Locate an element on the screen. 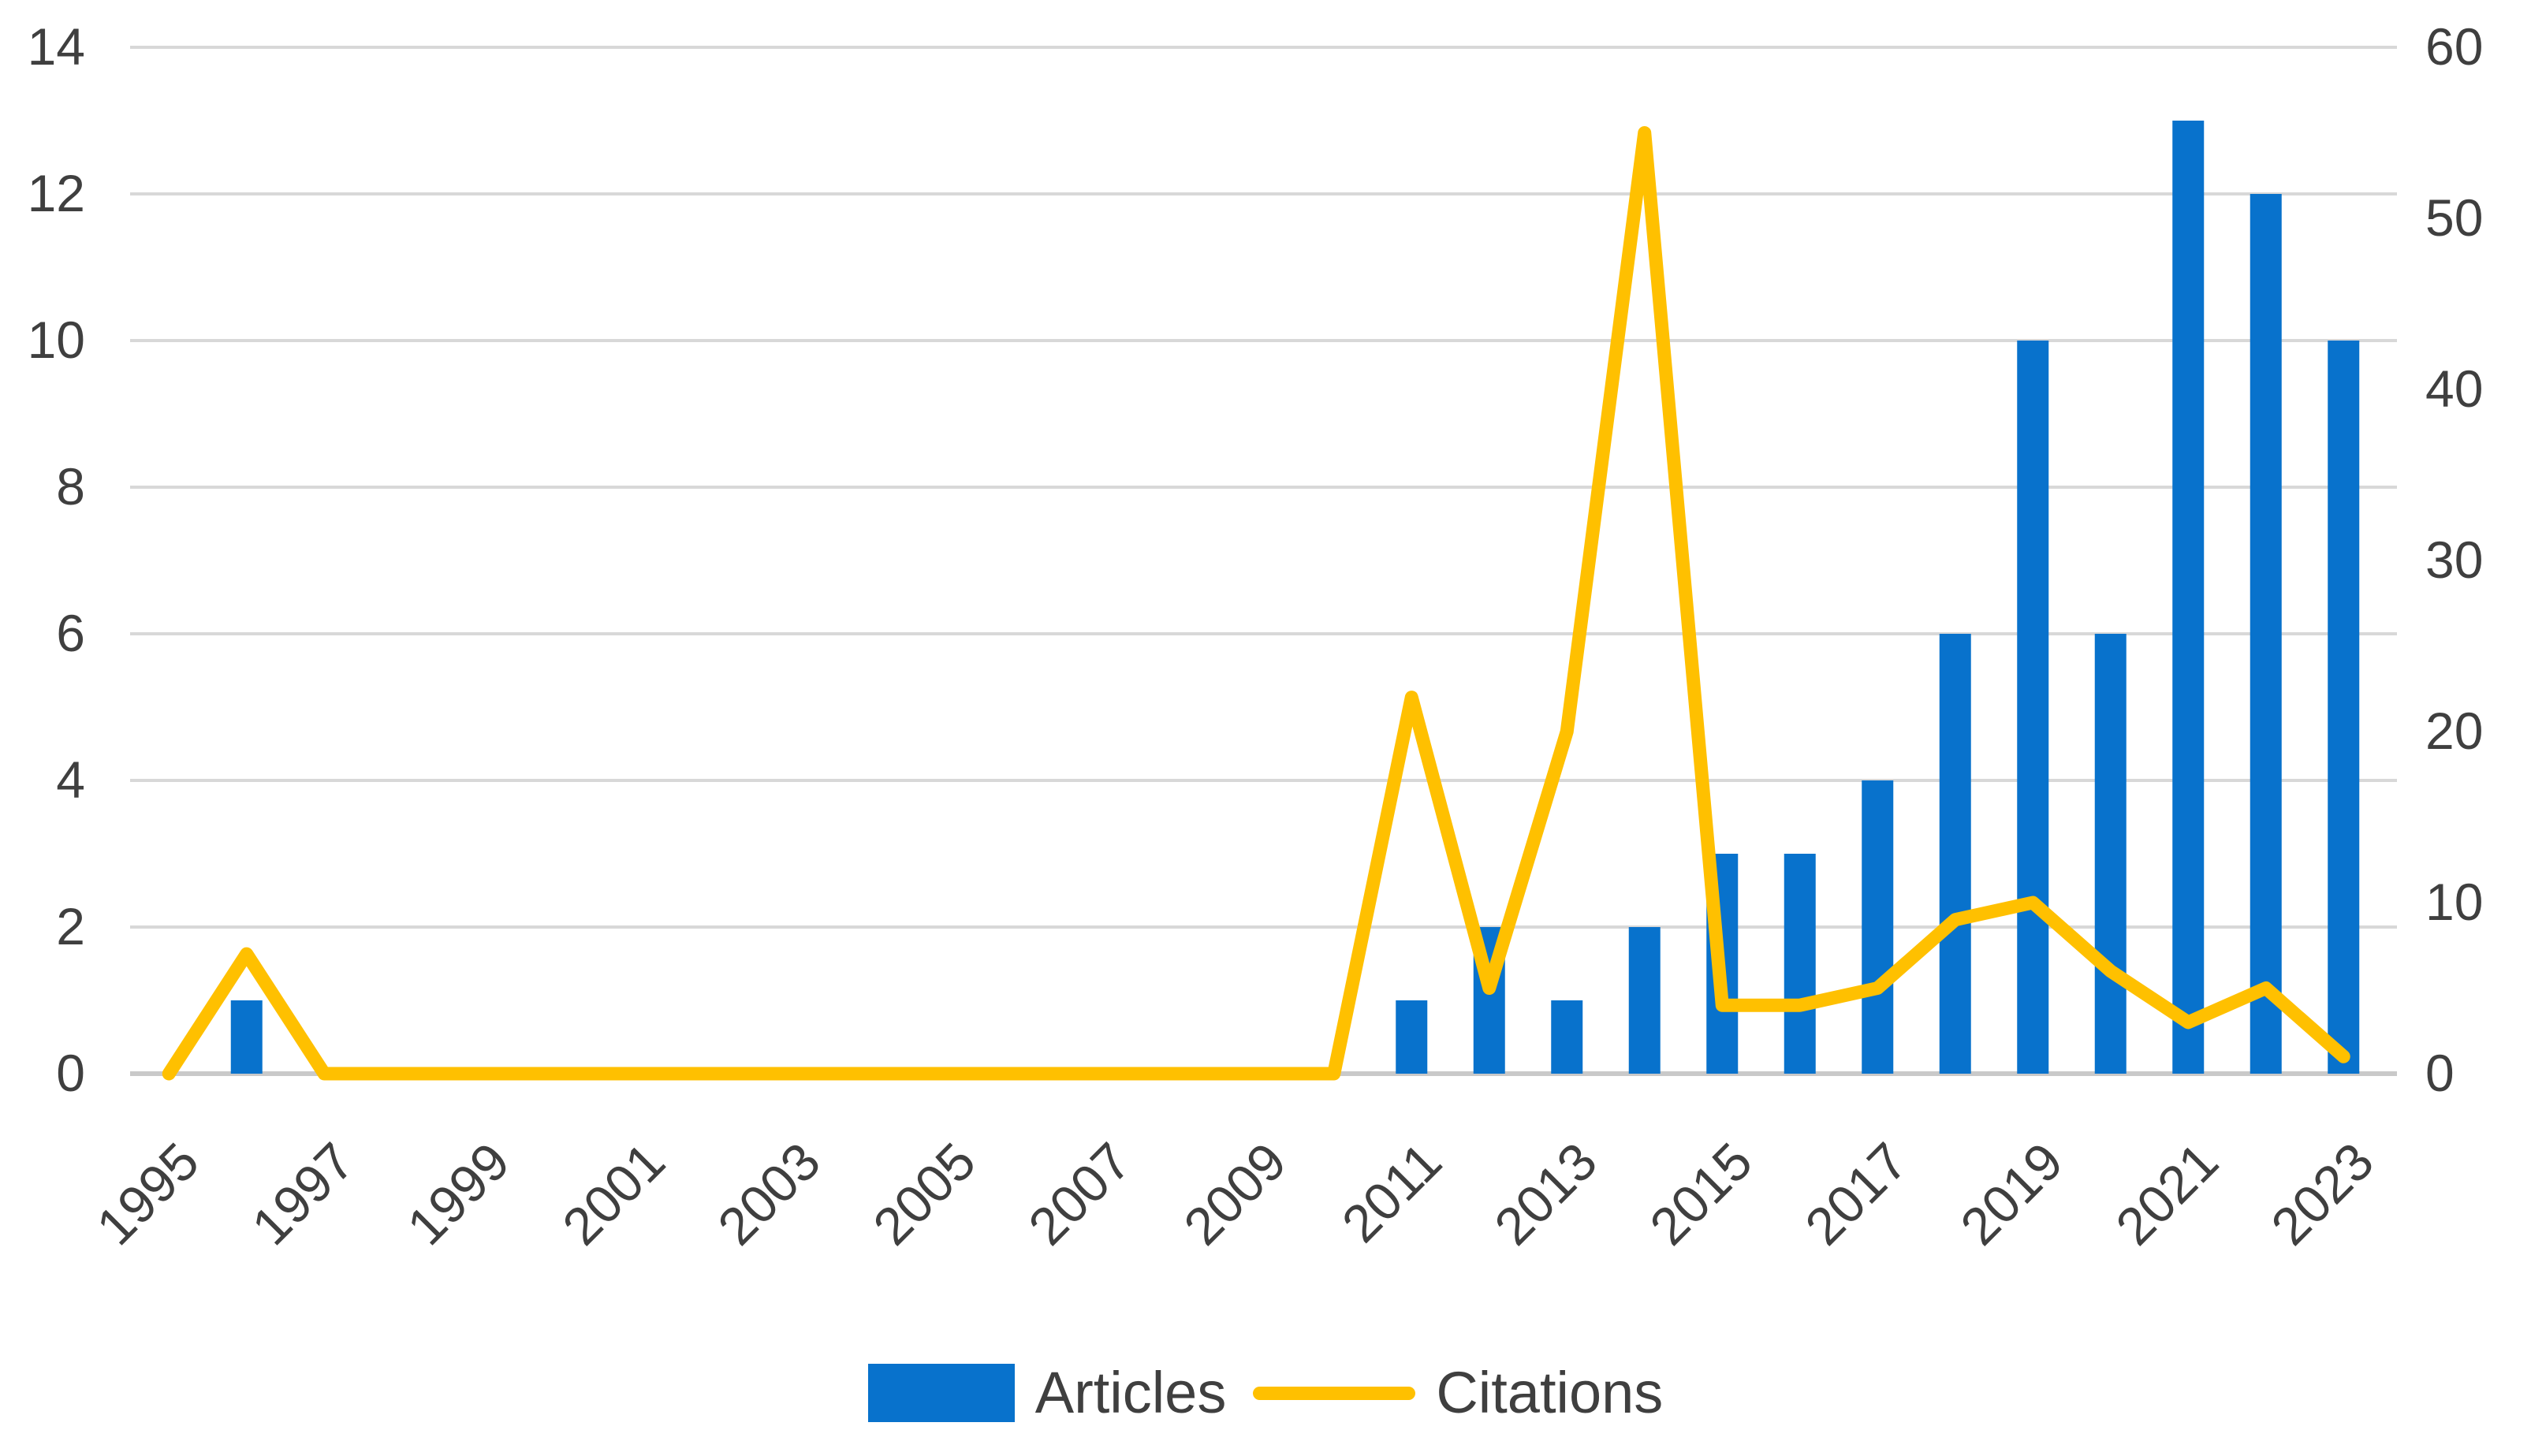 This screenshot has height=1456, width=2531. x-axis-tick-label: 2005 is located at coordinates (924, 1194).